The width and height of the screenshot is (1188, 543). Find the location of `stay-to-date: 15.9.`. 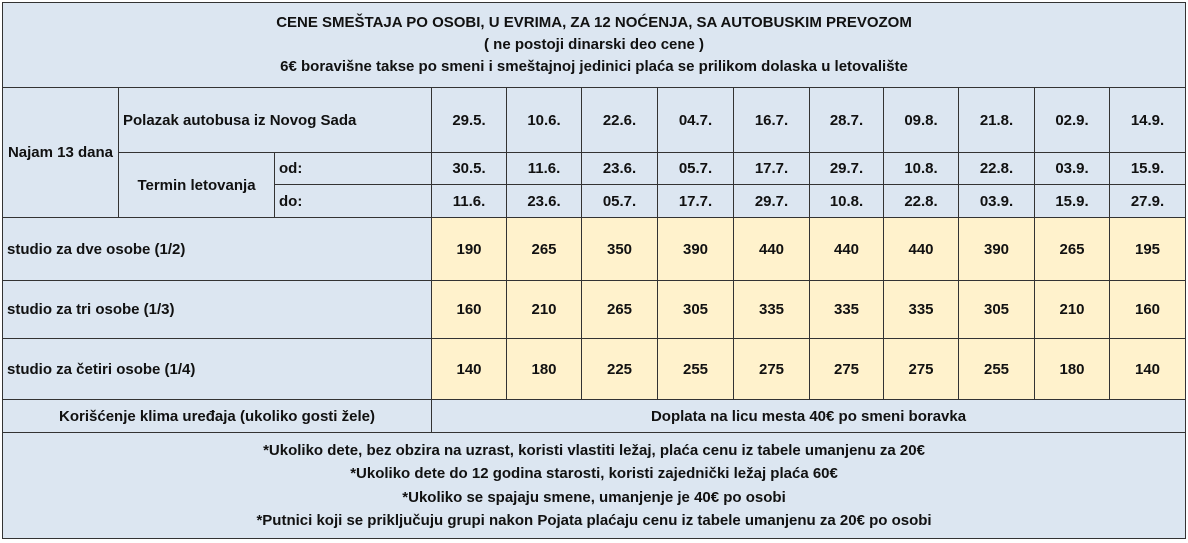

stay-to-date: 15.9. is located at coordinates (1072, 201).